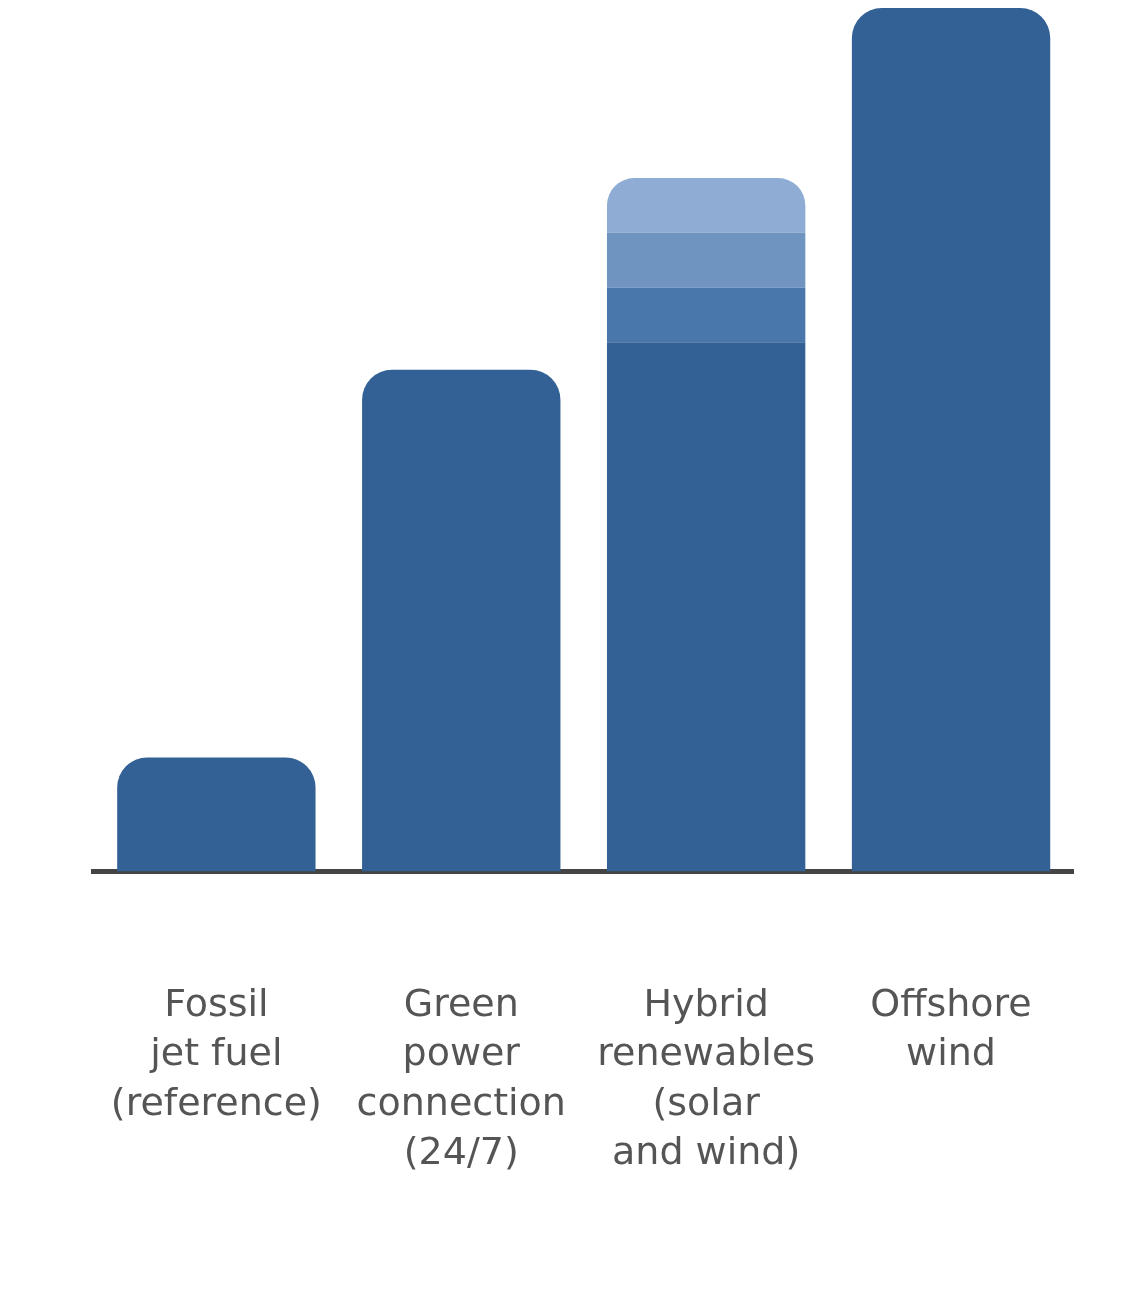 This screenshot has height=1297, width=1139. What do you see at coordinates (216, 1052) in the screenshot?
I see `x-tick-label: Fossil jet fuel (reference)` at bounding box center [216, 1052].